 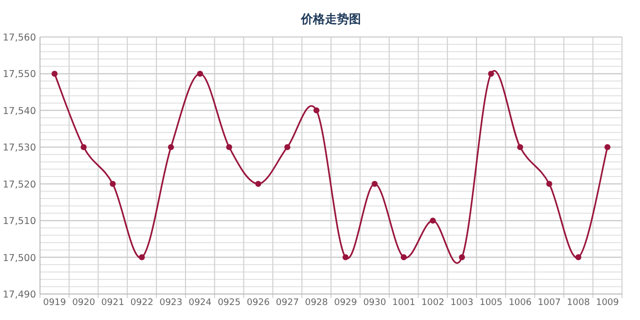 What do you see at coordinates (346, 303) in the screenshot?
I see `x-tick-label: 0929` at bounding box center [346, 303].